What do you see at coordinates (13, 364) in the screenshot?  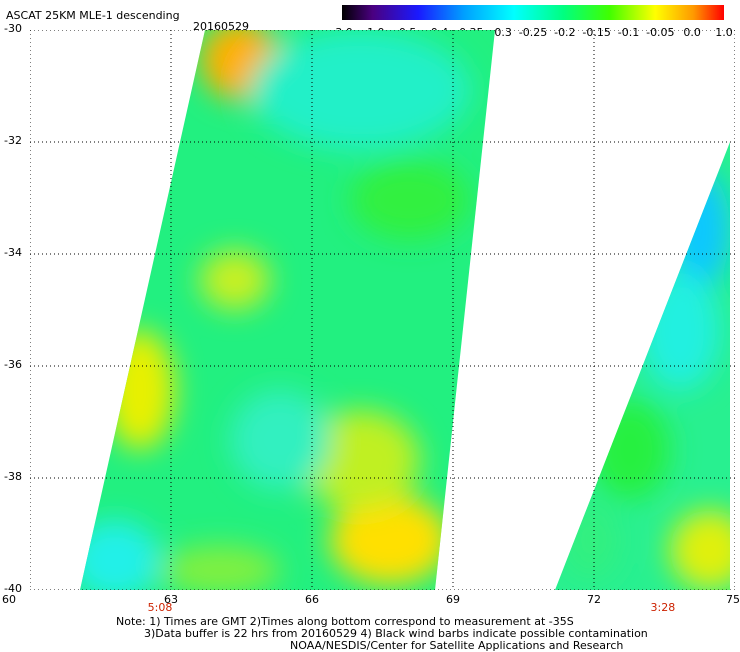 I see `lat-label: -36` at bounding box center [13, 364].